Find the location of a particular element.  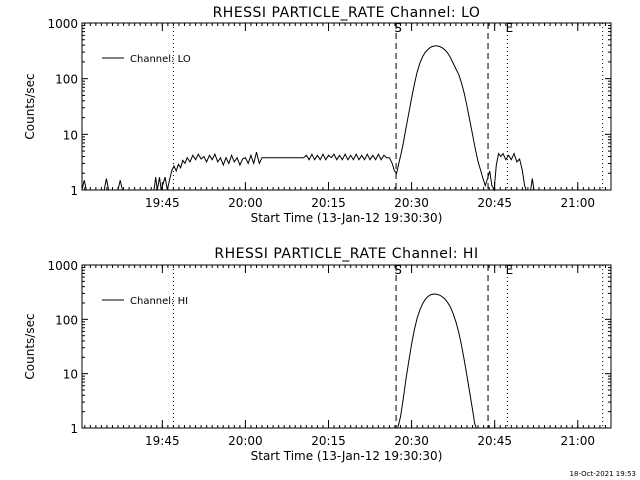

legend-label: Channel: HI is located at coordinates (159, 301).